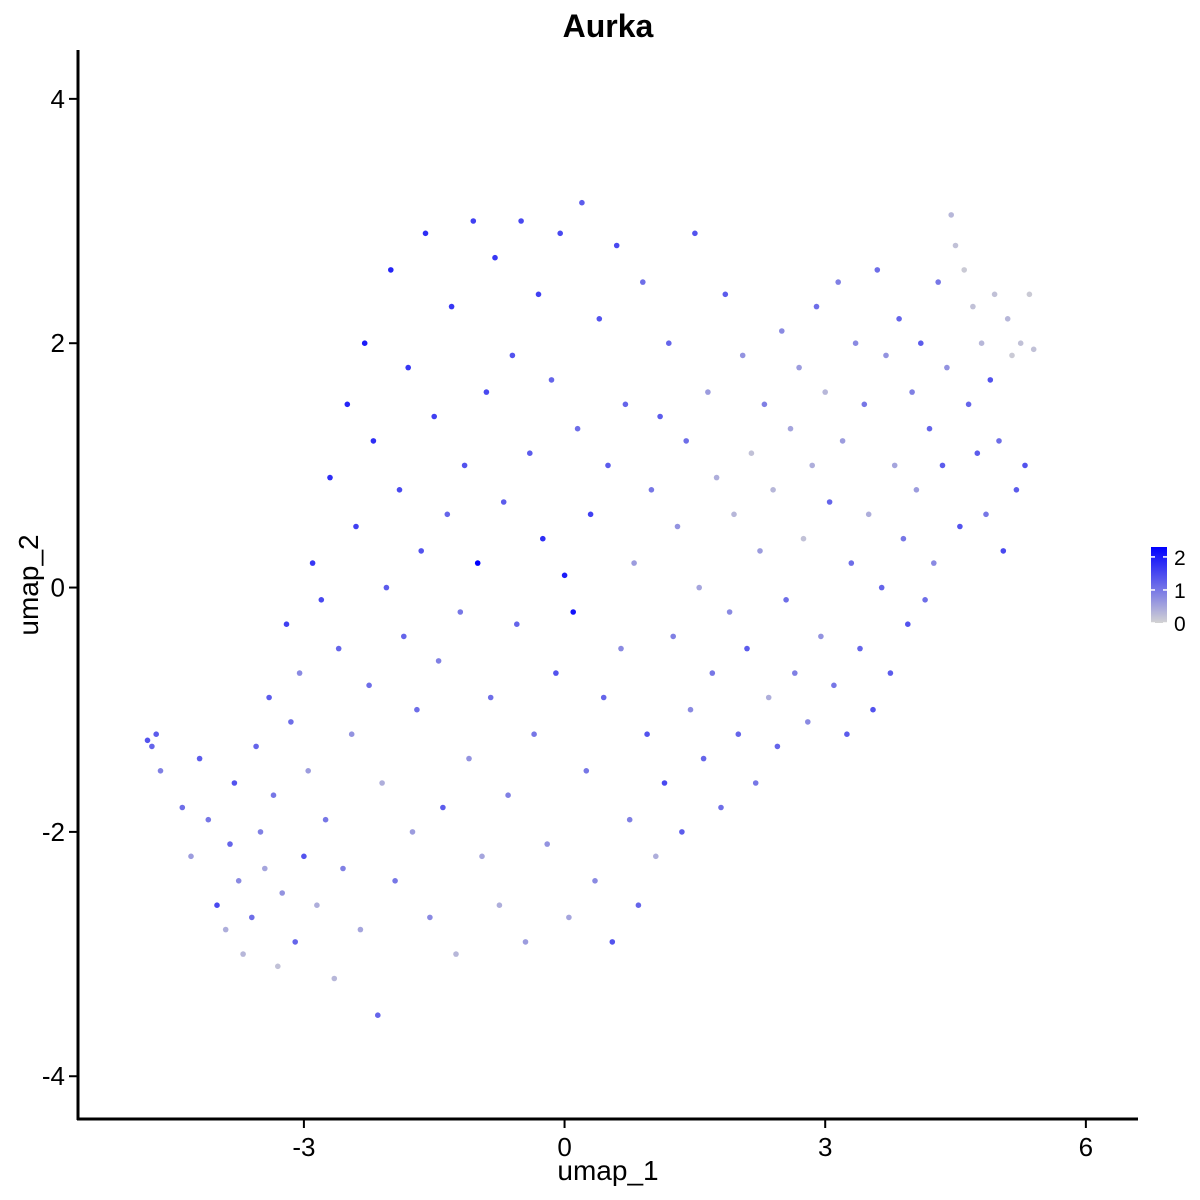 This screenshot has width=1200, height=1200. Describe the element at coordinates (53, 1076) in the screenshot. I see `y-tick-label: -4` at that location.